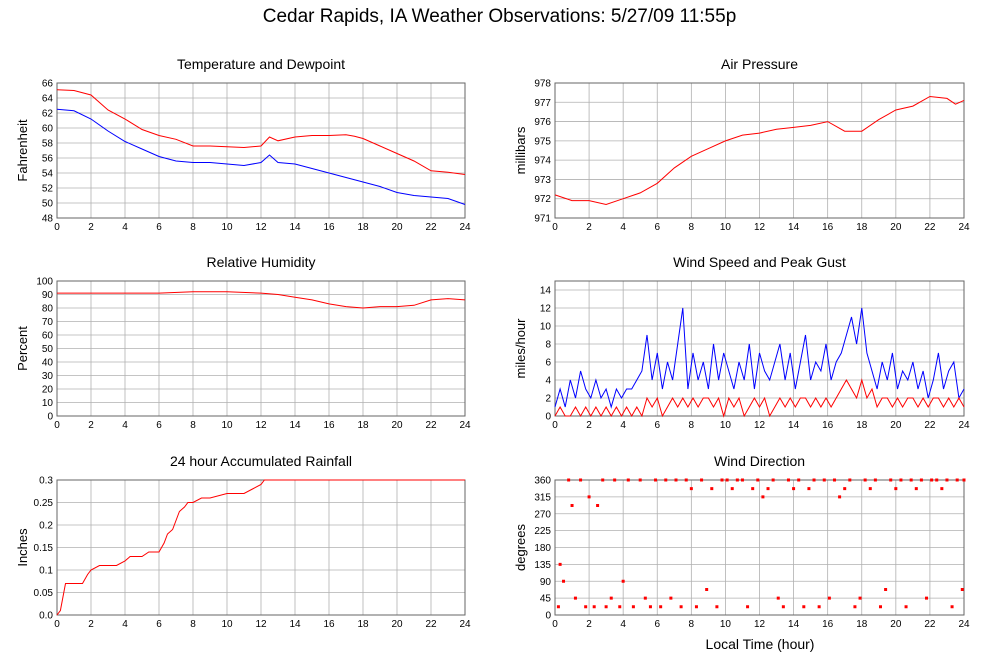 The height and width of the screenshot is (659, 999). Describe the element at coordinates (22, 348) in the screenshot. I see `humidity-y-axis-label: Percent` at that location.